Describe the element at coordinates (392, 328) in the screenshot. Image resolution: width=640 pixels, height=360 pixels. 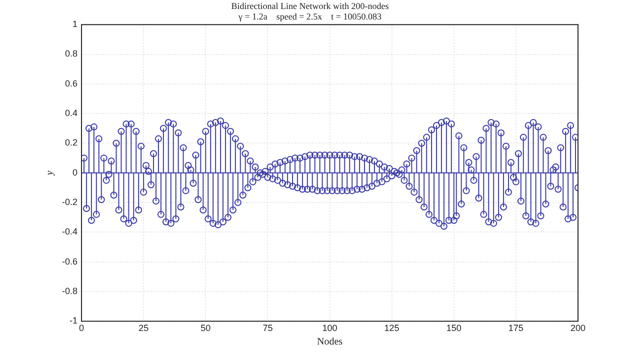
I see `x-tick-label: 125` at that location.